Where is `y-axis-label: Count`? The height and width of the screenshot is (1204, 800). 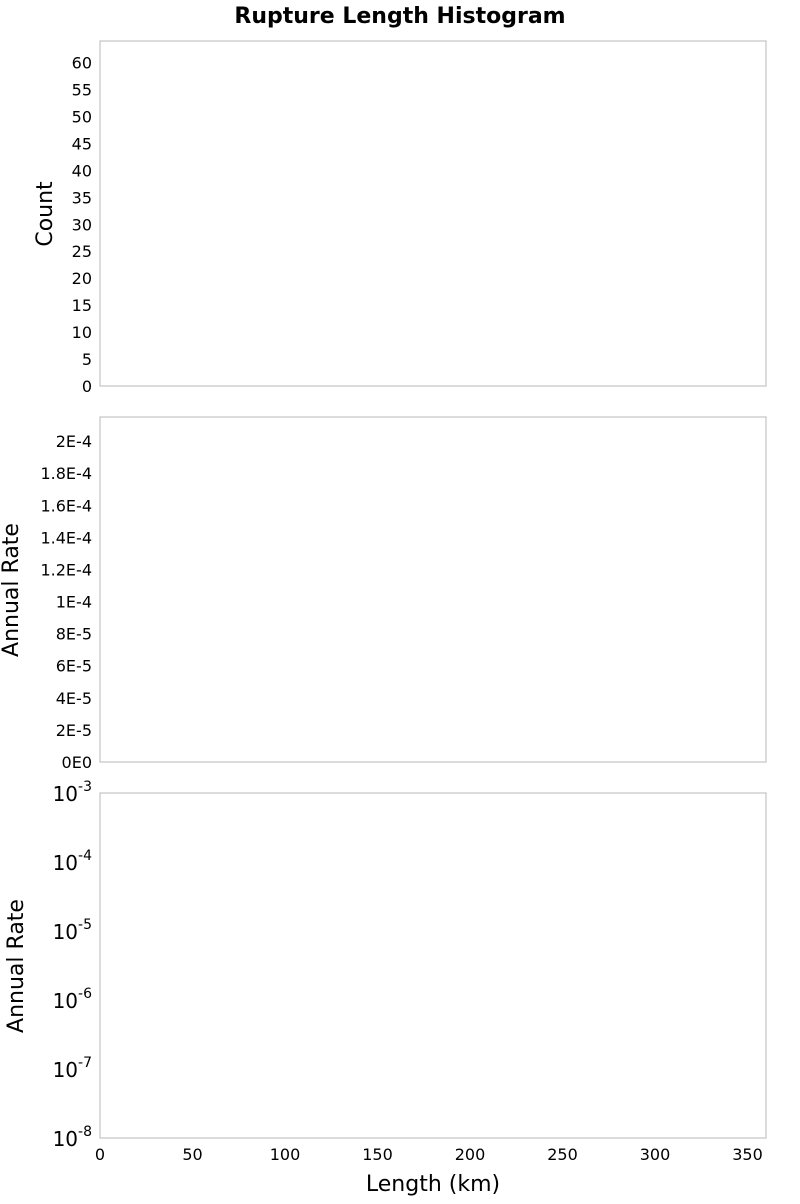 y-axis-label: Count is located at coordinates (45, 214).